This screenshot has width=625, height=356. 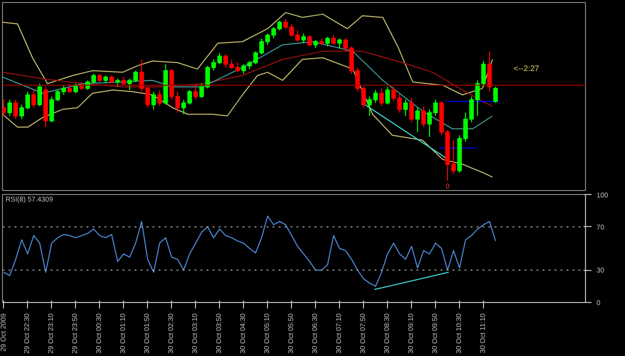 What do you see at coordinates (527, 68) in the screenshot?
I see `annotation: <--2:27` at bounding box center [527, 68].